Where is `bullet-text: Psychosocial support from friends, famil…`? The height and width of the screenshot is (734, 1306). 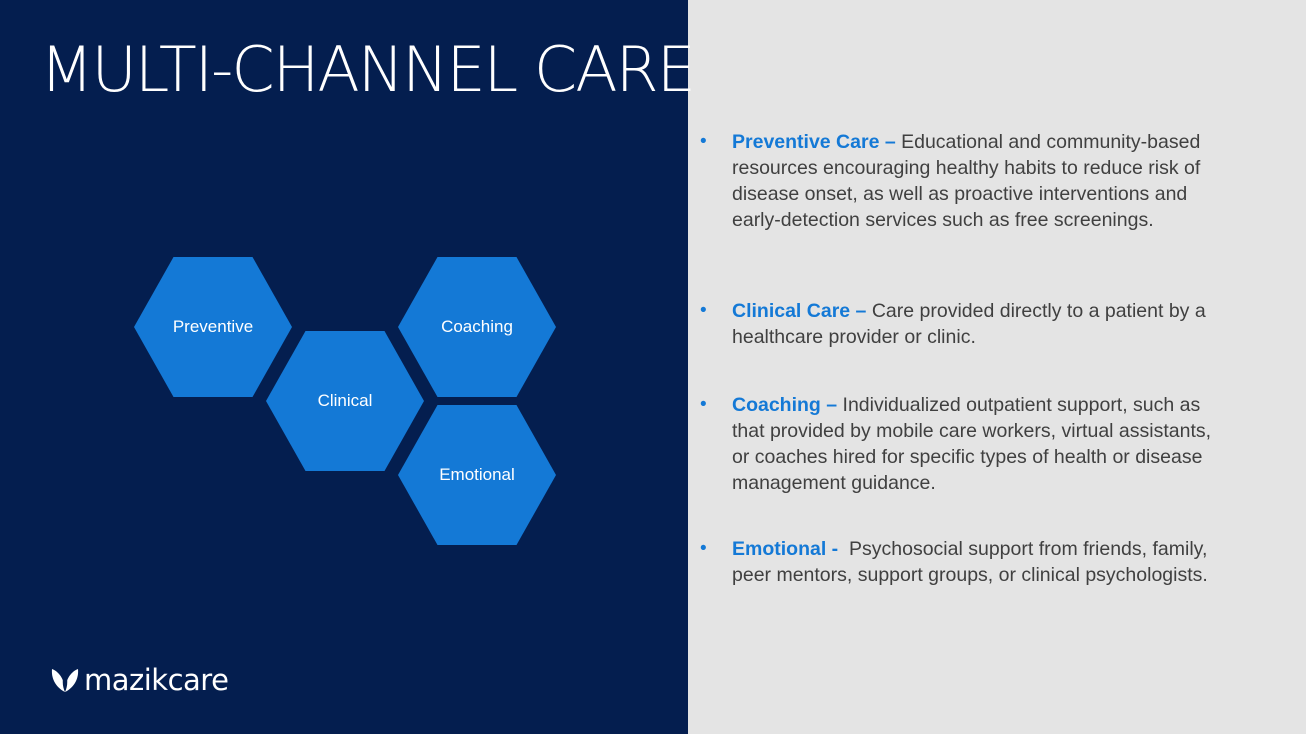
bullet-text: Psychosocial support from friends, famil… is located at coordinates (970, 562).